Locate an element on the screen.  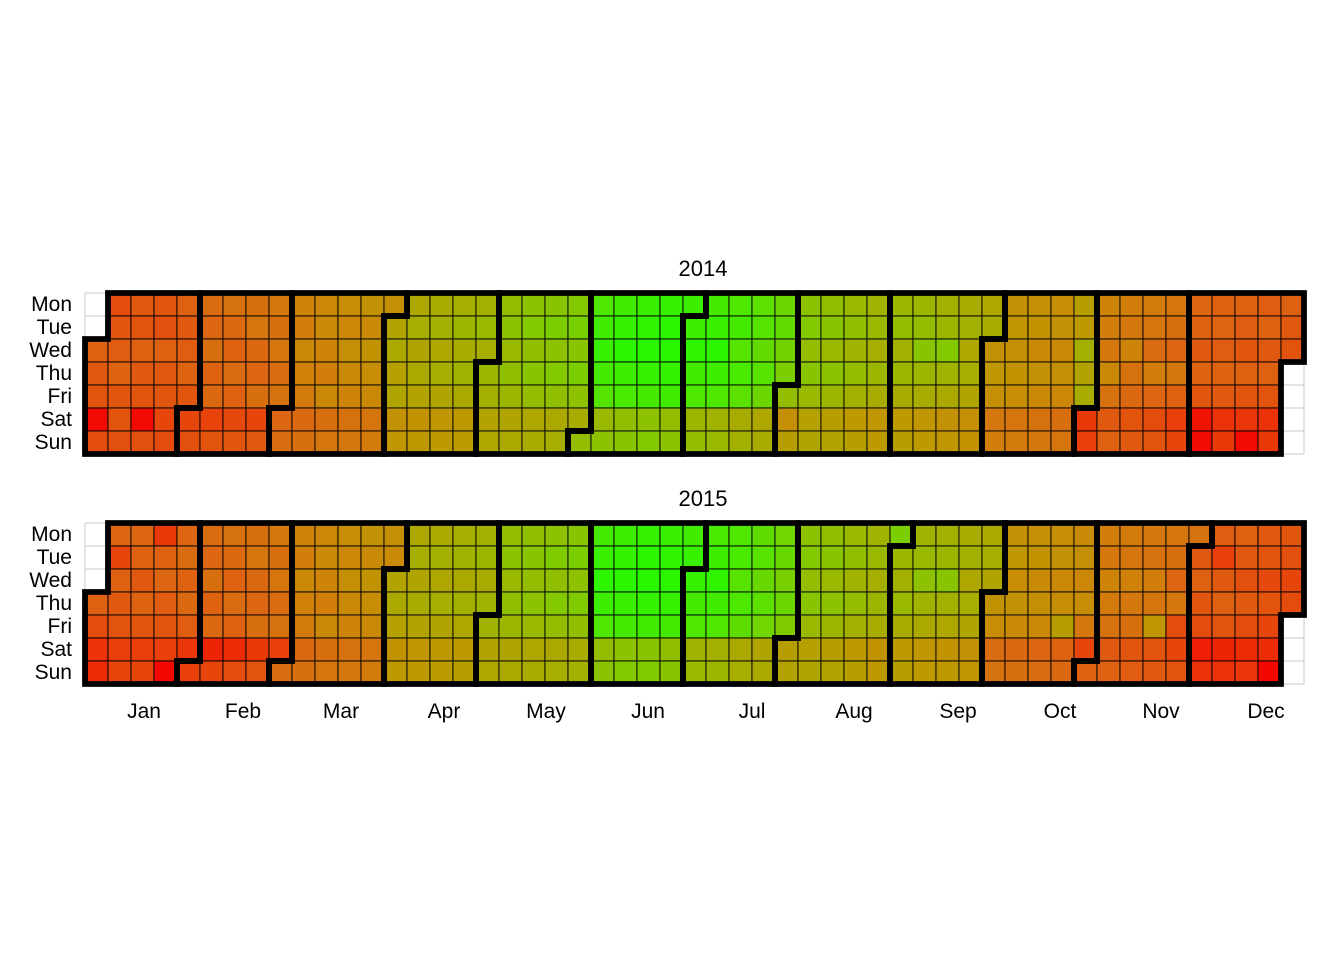
month-label-jul: Jul is located at coordinates (752, 711).